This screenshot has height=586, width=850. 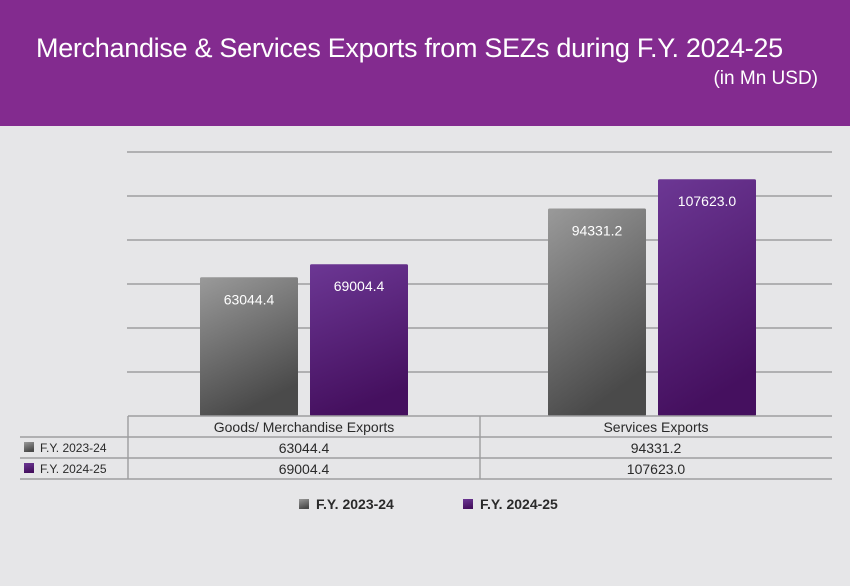 What do you see at coordinates (656, 469) in the screenshot?
I see `table-cell-2024-25-services: 107623.0` at bounding box center [656, 469].